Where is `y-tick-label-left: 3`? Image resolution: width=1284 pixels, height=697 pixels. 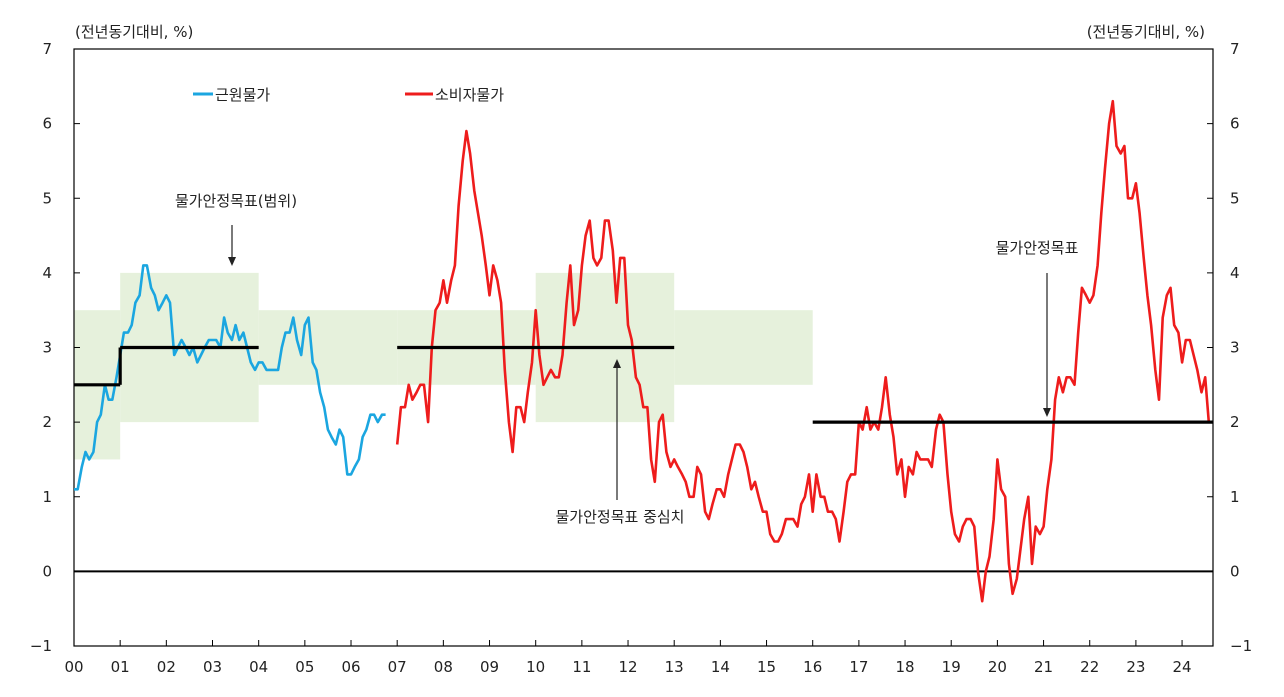
y-tick-label-left: 3 is located at coordinates (47, 348).